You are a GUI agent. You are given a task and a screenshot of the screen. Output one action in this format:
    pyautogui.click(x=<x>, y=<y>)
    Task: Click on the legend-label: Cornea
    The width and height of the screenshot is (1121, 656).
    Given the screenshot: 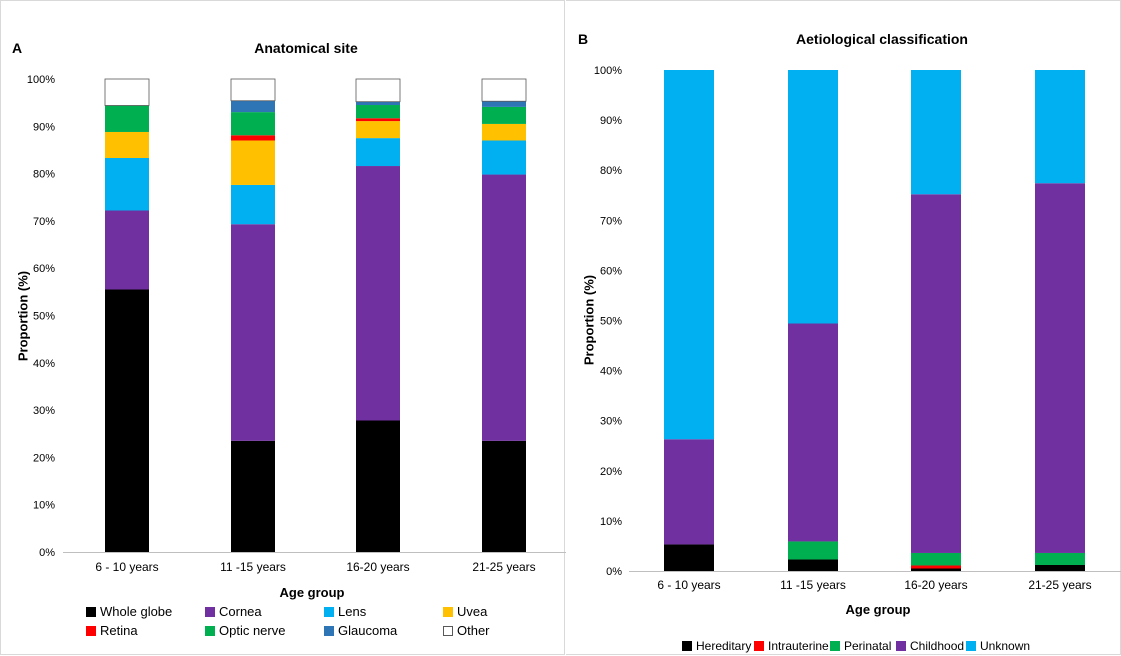 What is the action you would take?
    pyautogui.click(x=240, y=611)
    